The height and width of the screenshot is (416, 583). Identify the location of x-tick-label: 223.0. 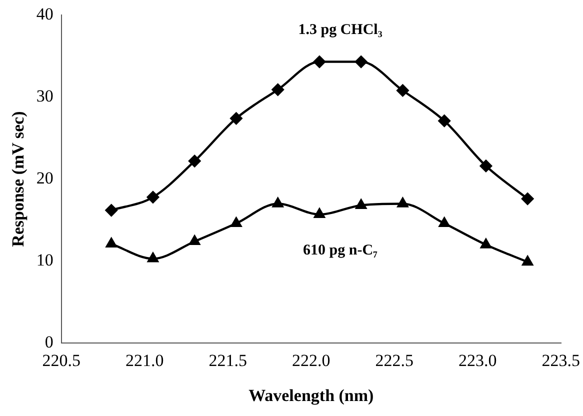
(477, 360).